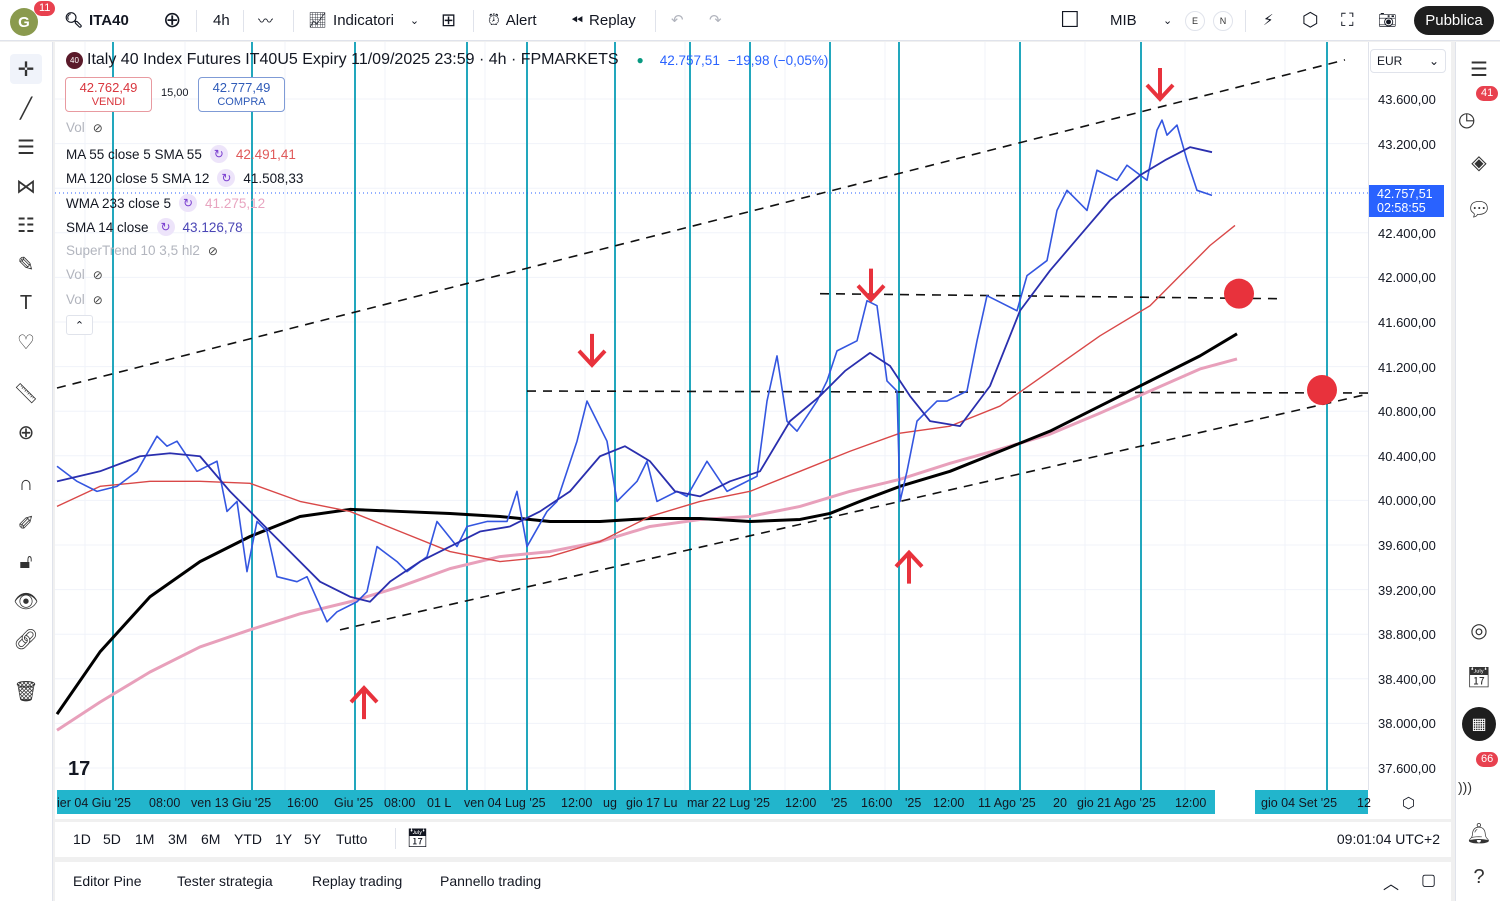 This screenshot has width=1500, height=901. What do you see at coordinates (26, 147) in the screenshot?
I see `fib-tool: ☰` at bounding box center [26, 147].